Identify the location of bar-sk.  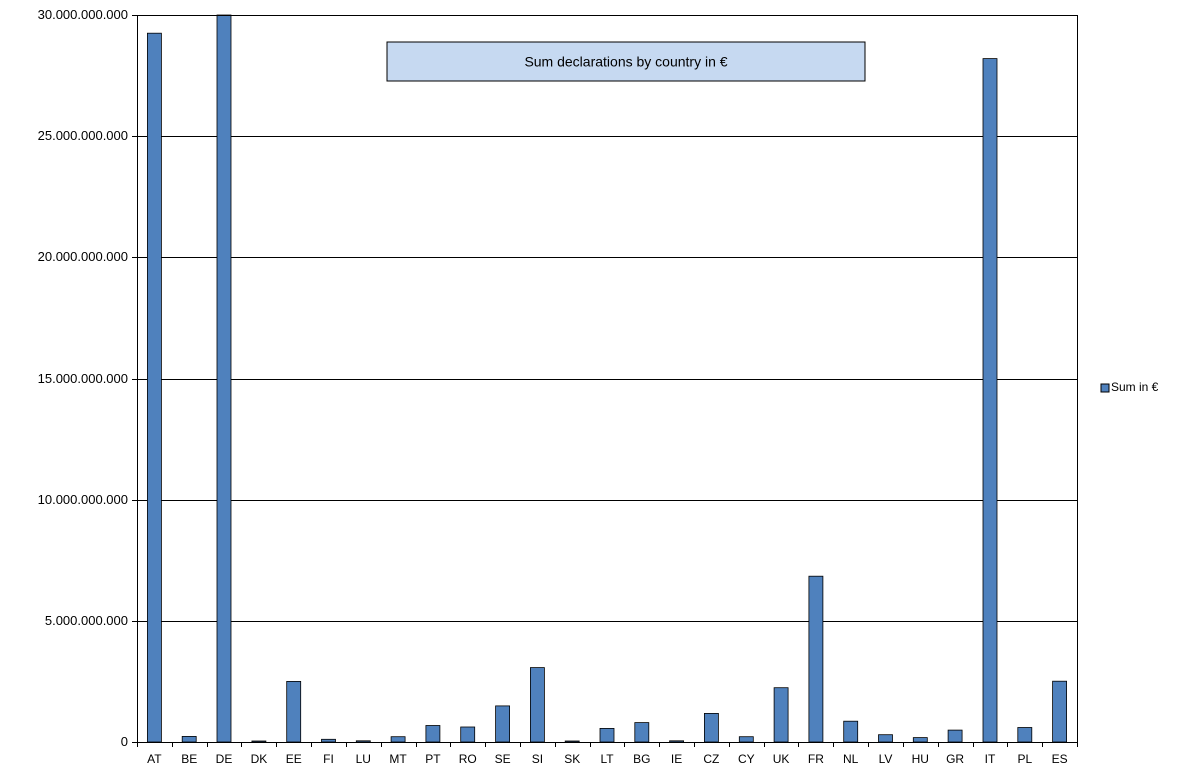
(572, 741).